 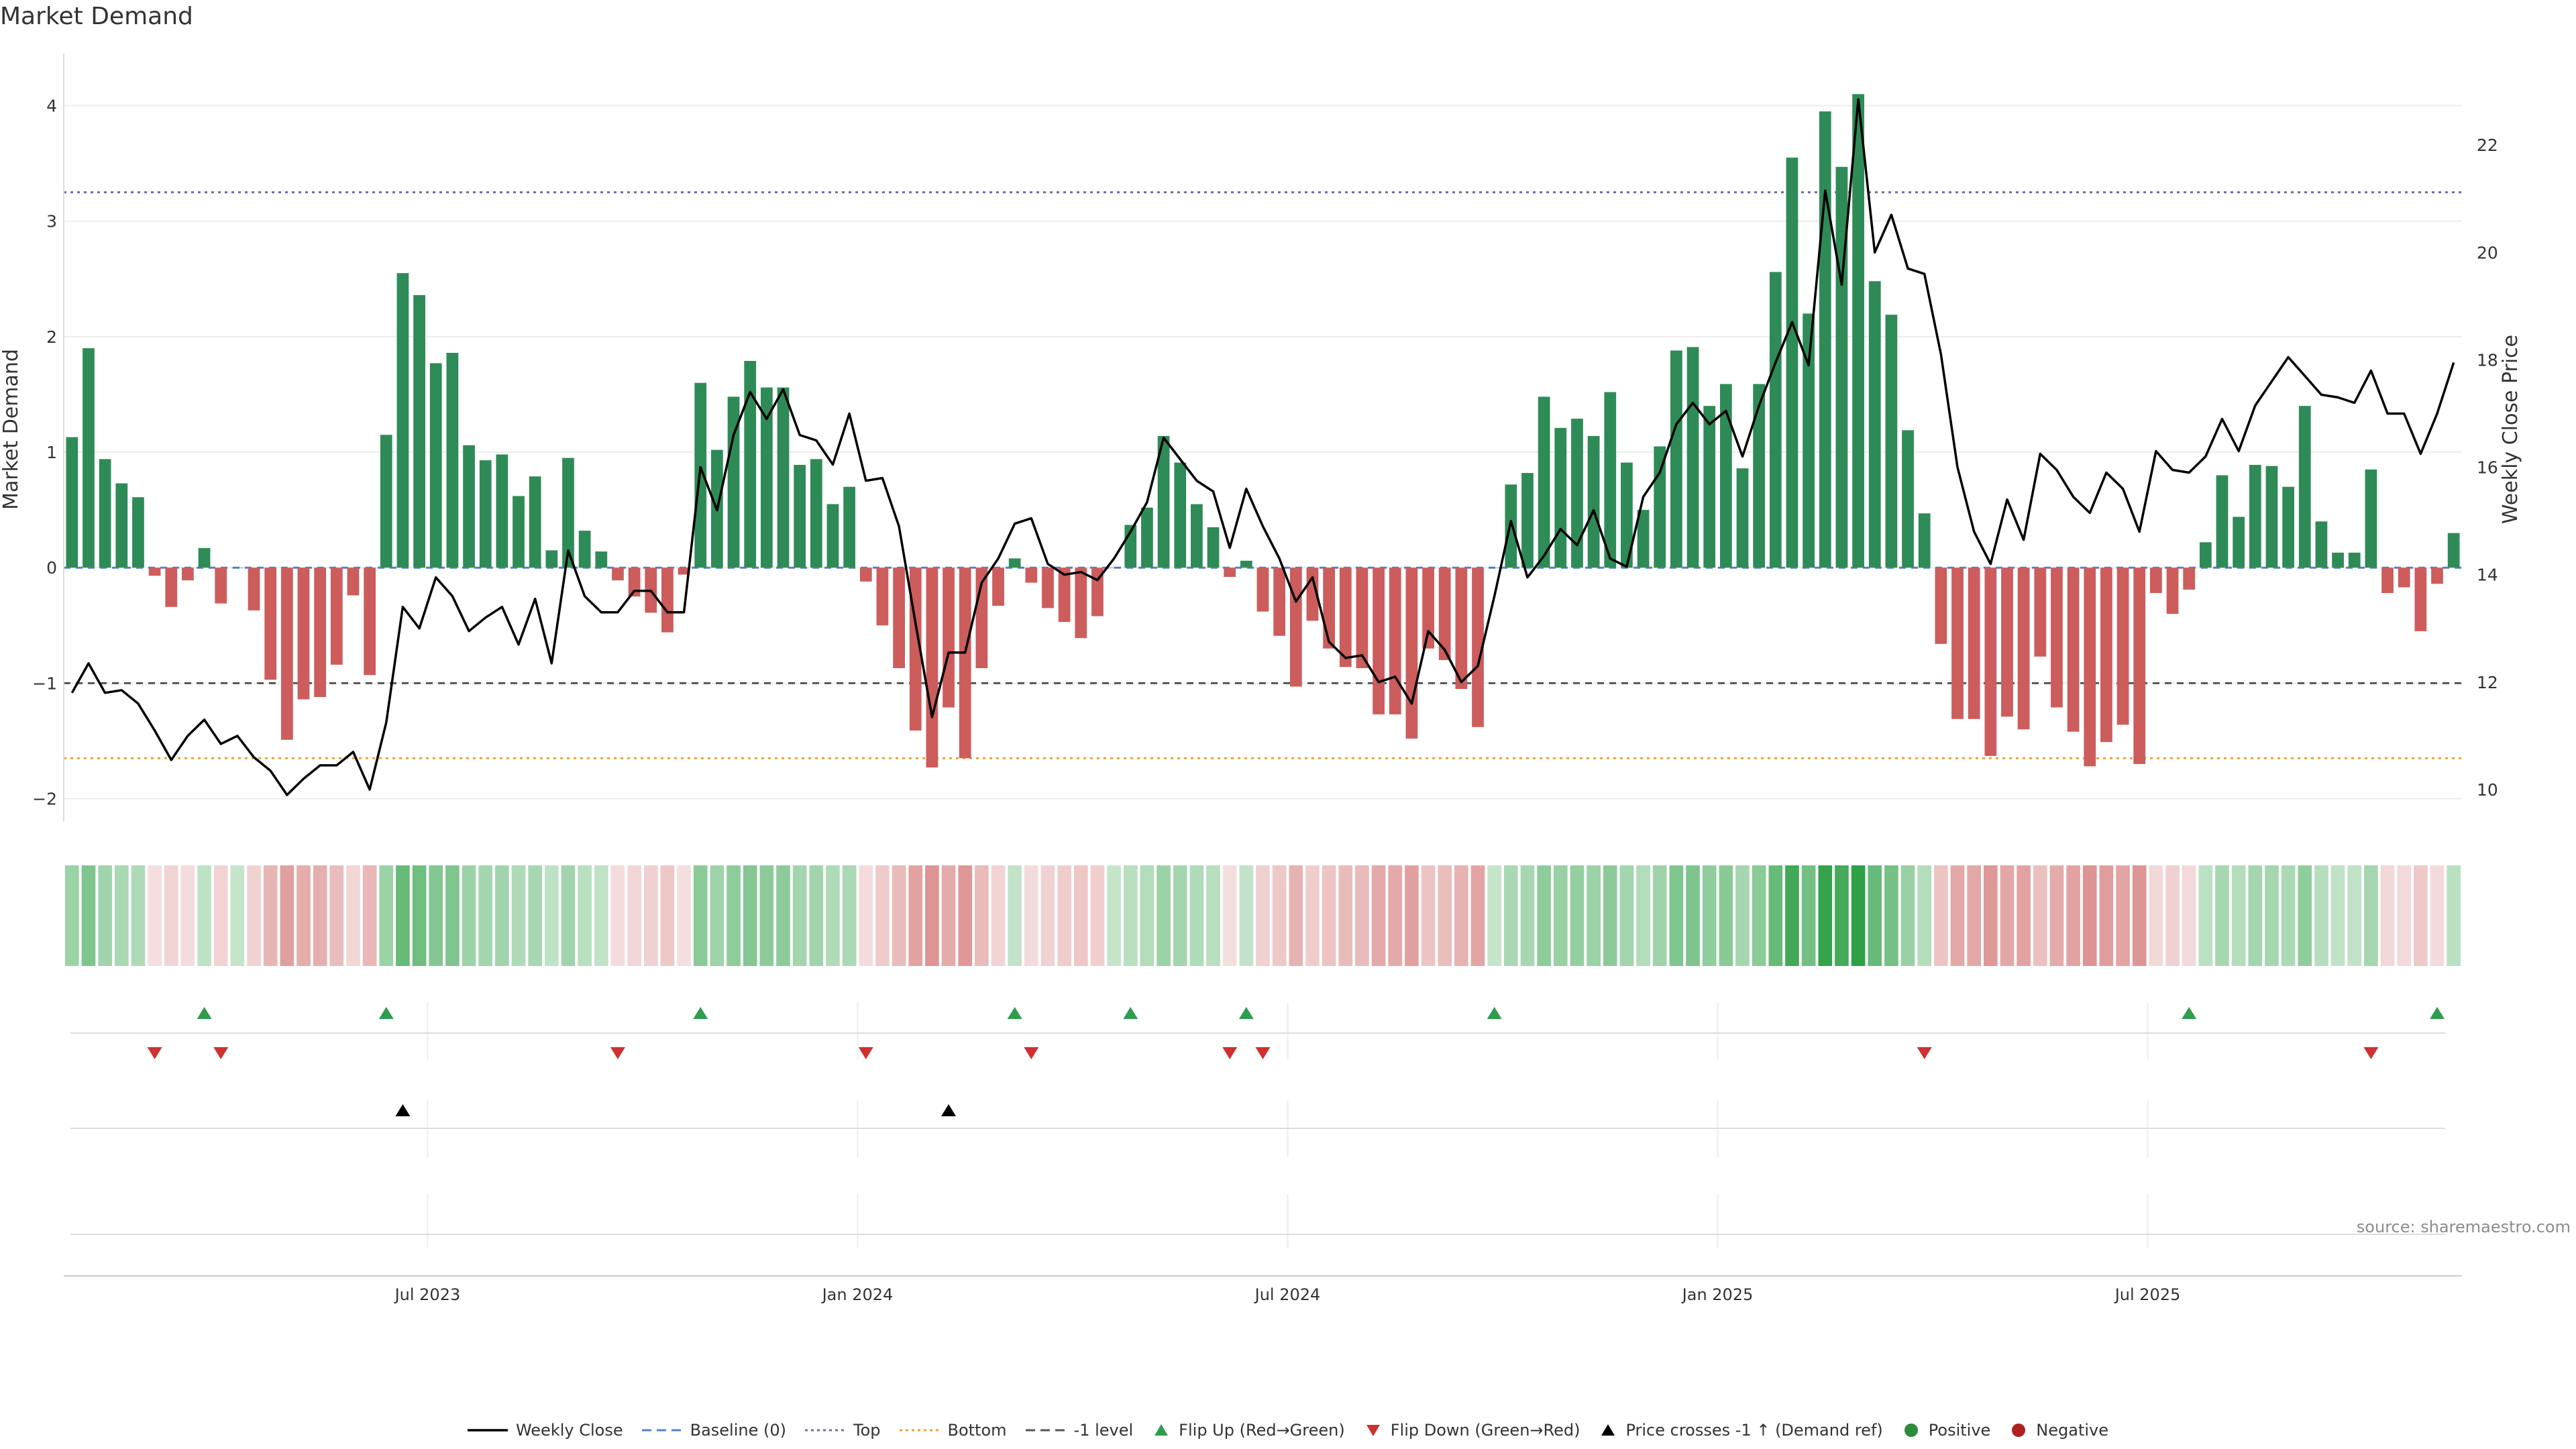 I want to click on source-note: source: sharemaestro.com, so click(x=2463, y=1227).